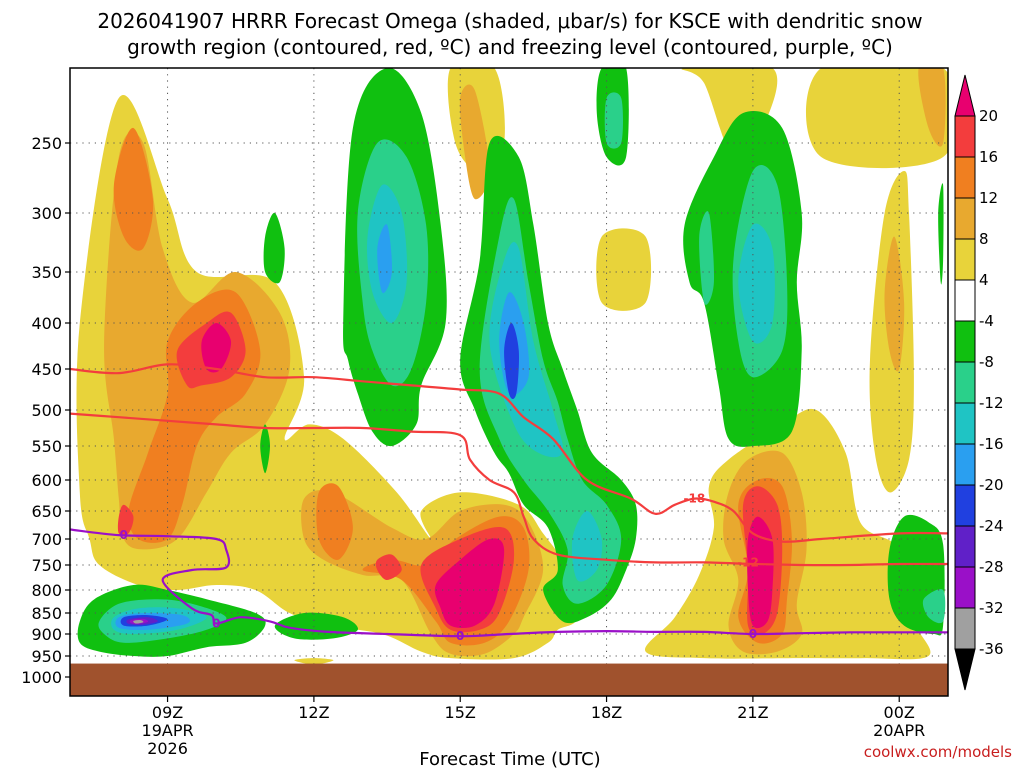  Describe the element at coordinates (216, 624) in the screenshot. I see `contour-marker-0: 0` at that location.